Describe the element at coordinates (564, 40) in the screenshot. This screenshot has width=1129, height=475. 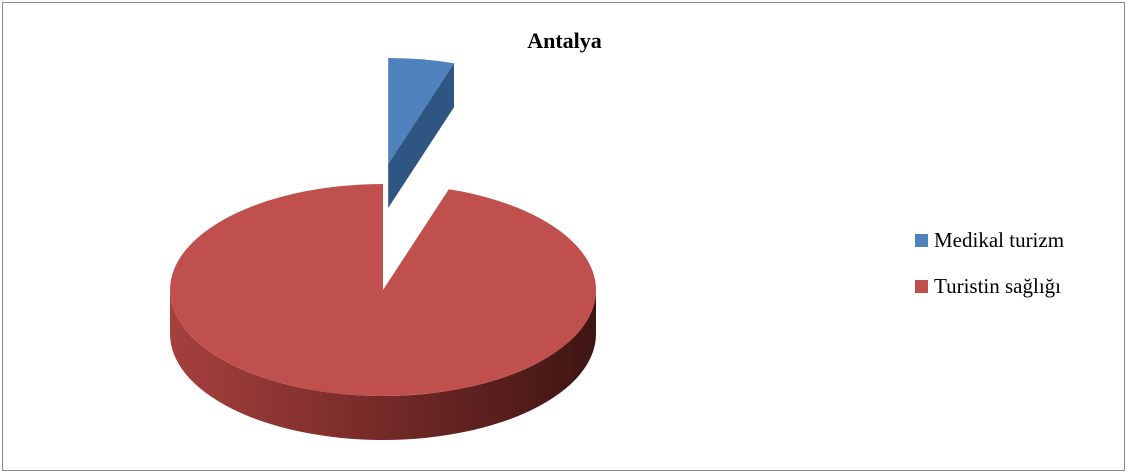
I see `chart-title: Antalya` at that location.